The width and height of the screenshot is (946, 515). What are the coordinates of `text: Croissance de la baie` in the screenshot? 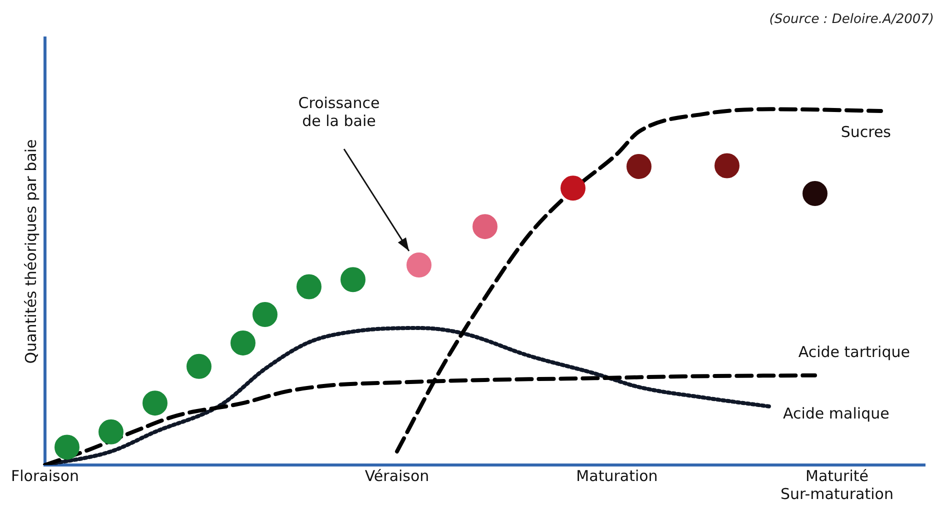 It's located at (339, 112).